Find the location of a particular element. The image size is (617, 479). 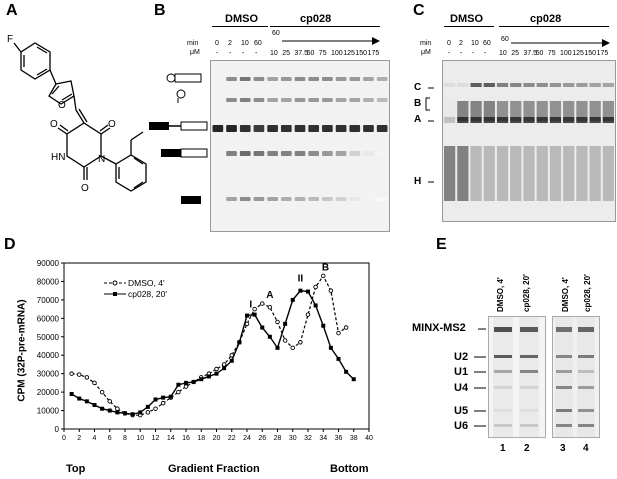

b-row-min: min is located at coordinates (193, 43).